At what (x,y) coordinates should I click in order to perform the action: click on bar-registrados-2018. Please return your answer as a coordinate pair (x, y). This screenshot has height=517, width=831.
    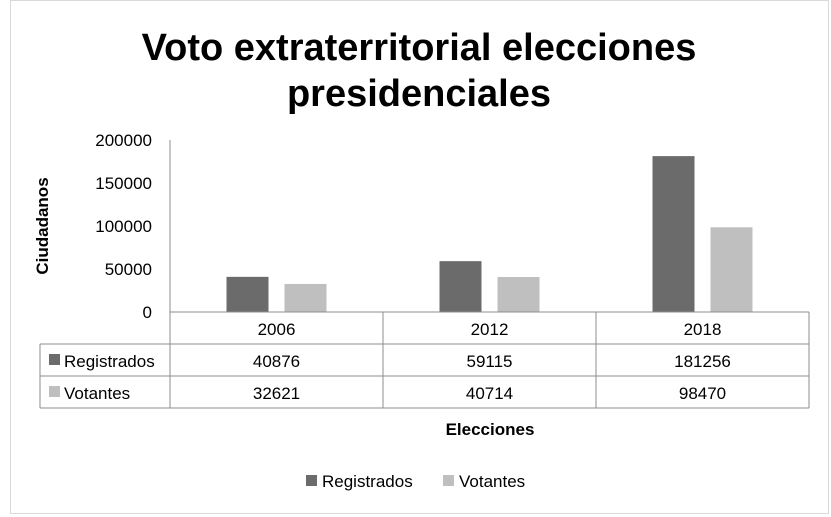
    Looking at the image, I should click on (673, 234).